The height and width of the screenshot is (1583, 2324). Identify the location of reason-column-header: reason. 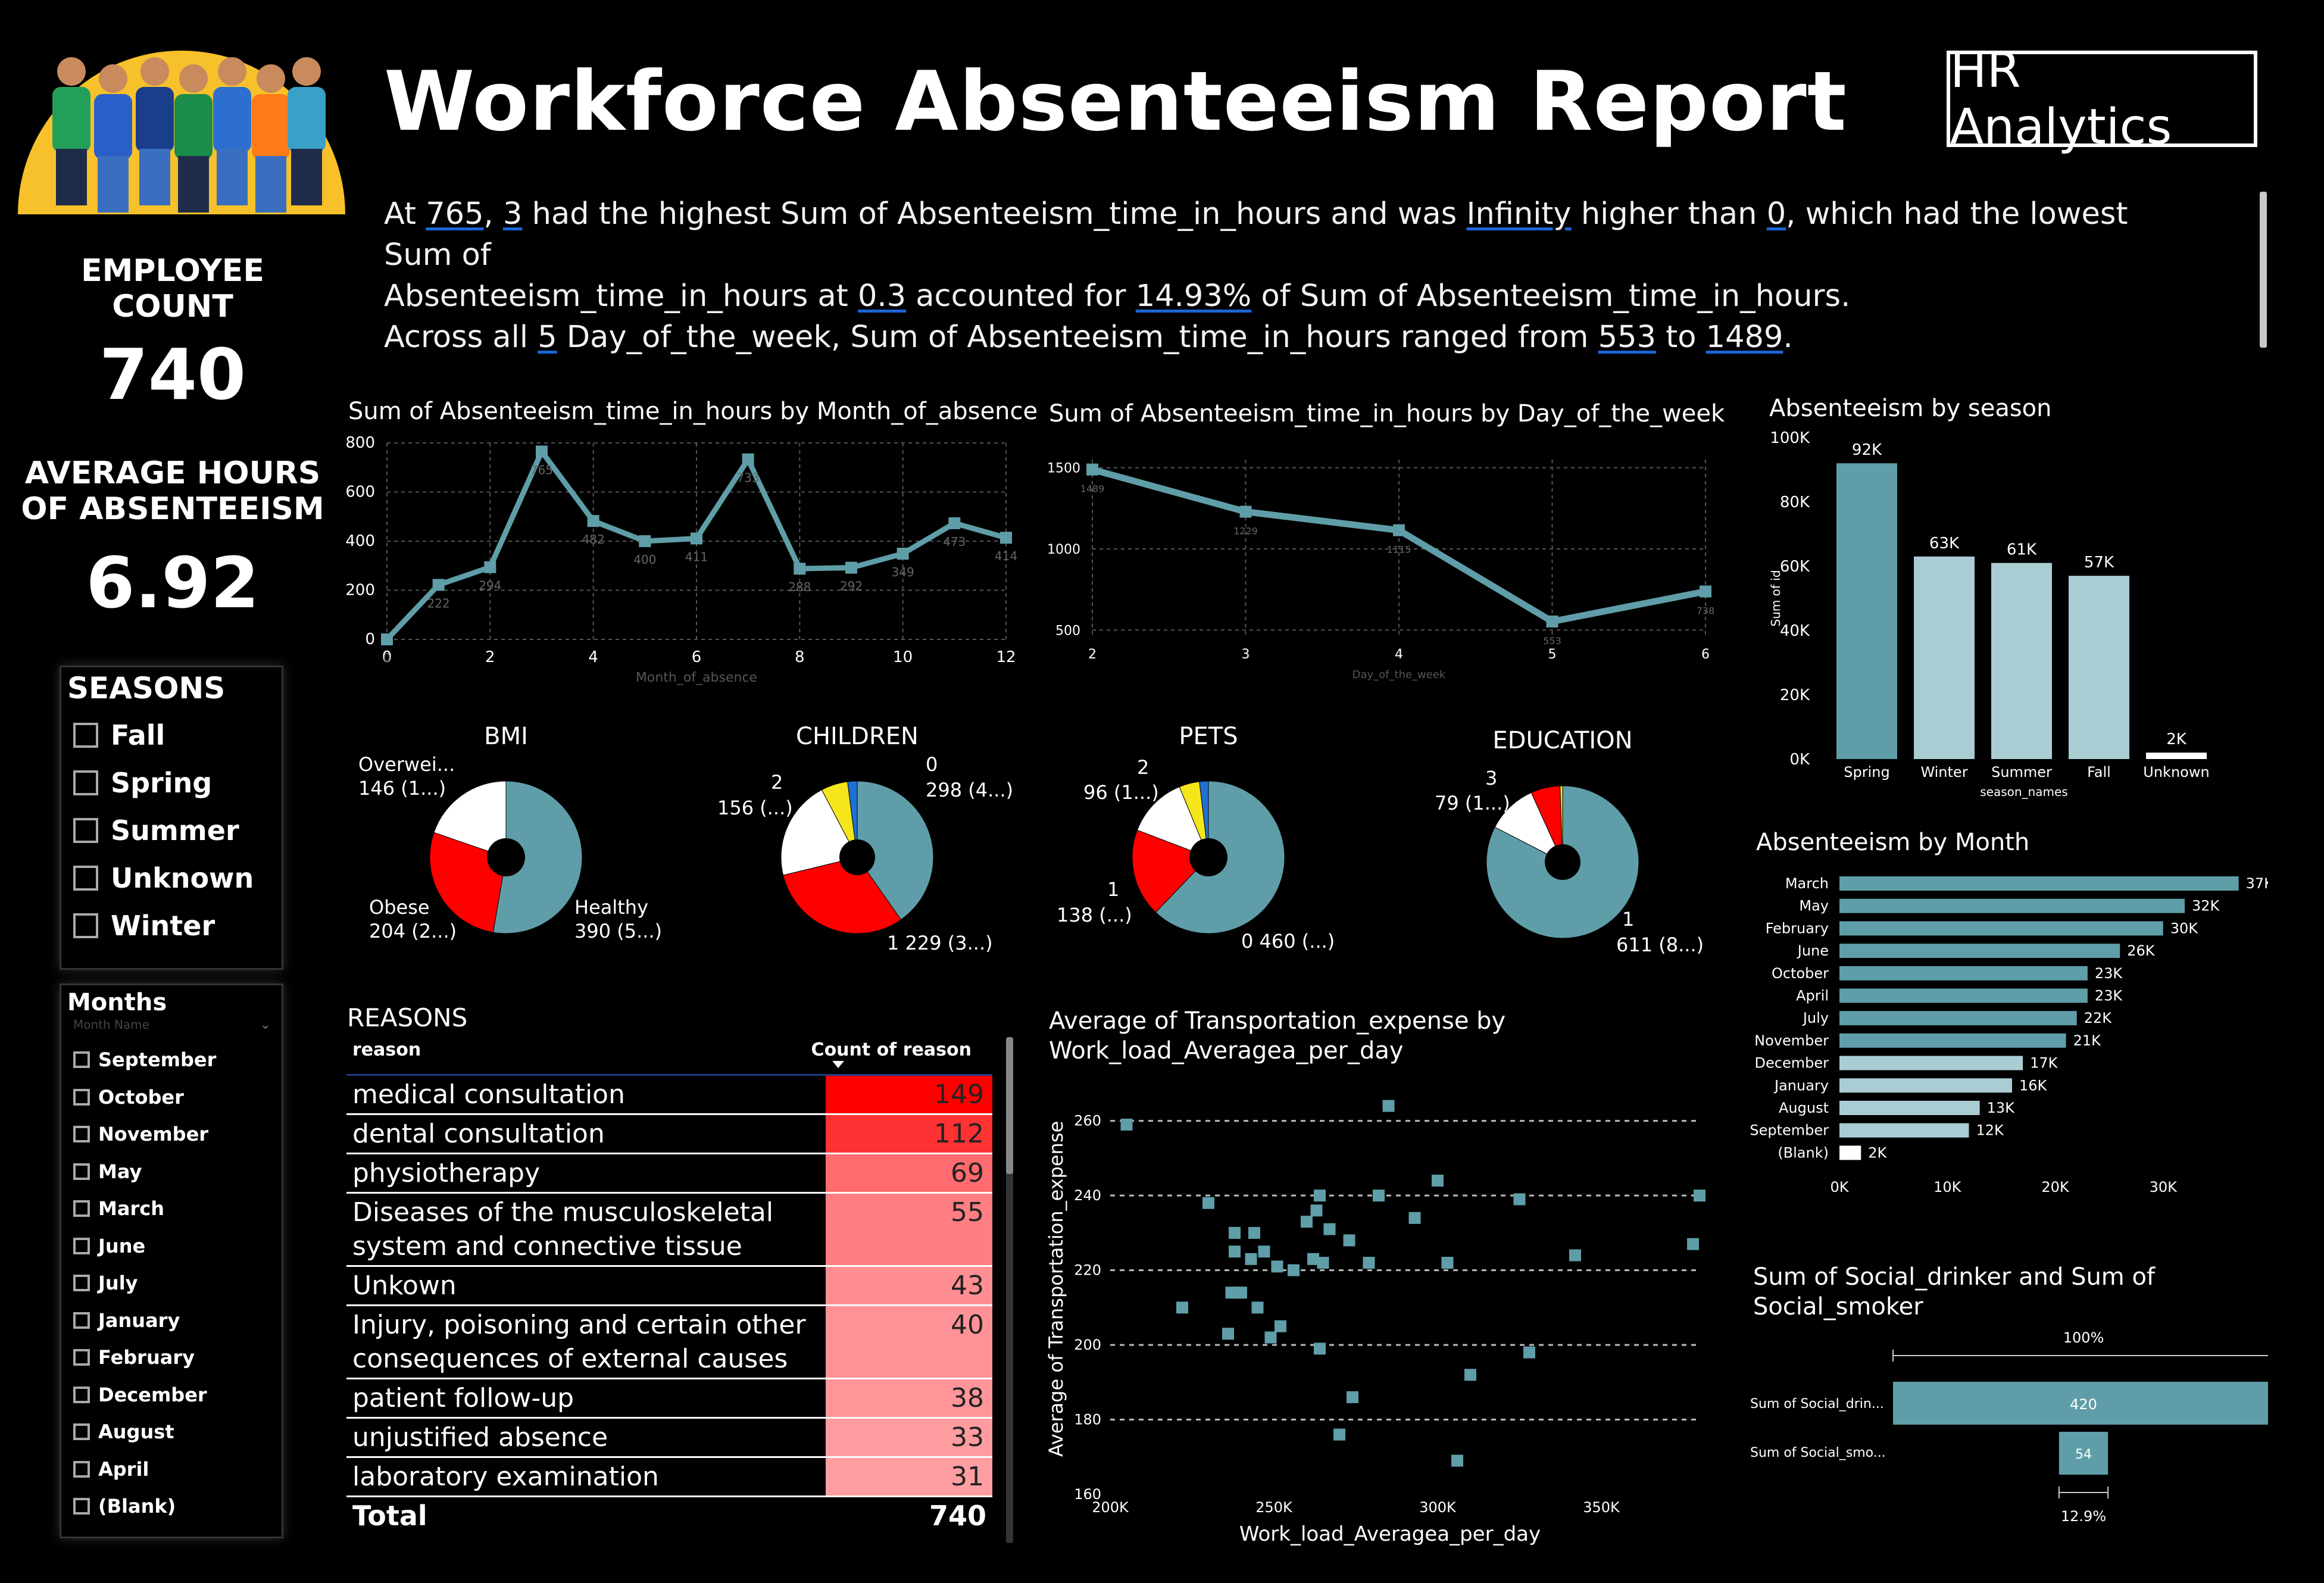
(386, 1049).